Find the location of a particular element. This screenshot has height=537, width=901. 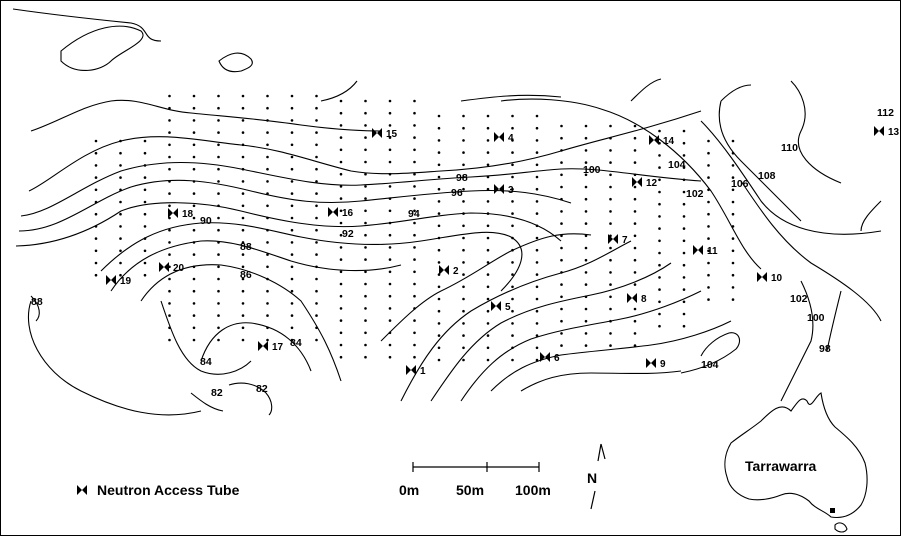

north-arrow: N is located at coordinates (596, 476).